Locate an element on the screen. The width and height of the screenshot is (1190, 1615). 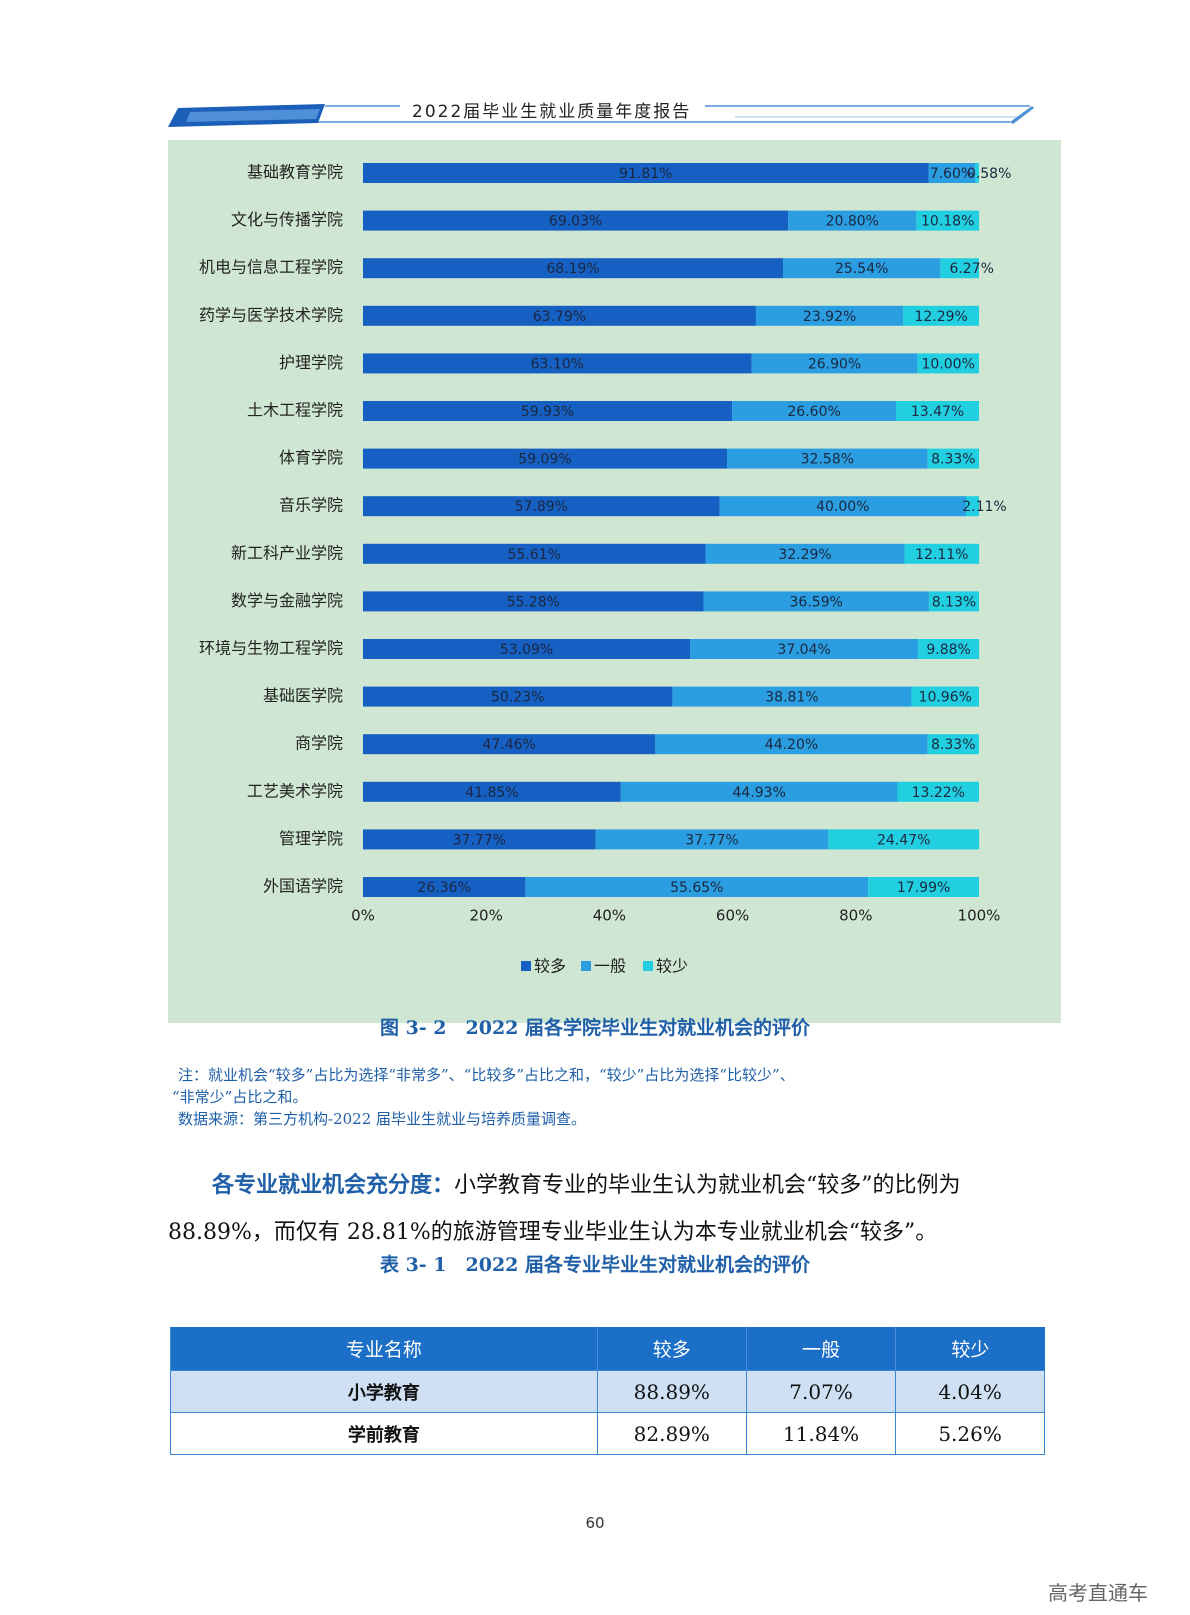
data-label: 6.27% is located at coordinates (971, 269).